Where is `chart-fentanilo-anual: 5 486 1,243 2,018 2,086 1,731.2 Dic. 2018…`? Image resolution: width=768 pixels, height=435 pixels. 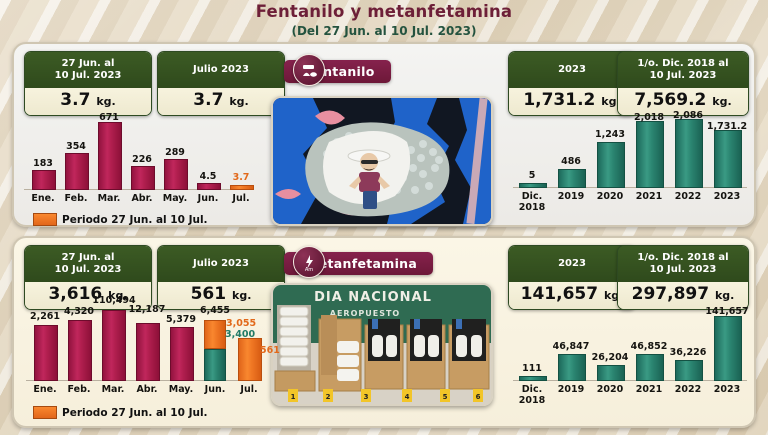 chart-fentanilo-anual: 5 486 1,243 2,018 2,086 1,731.2 Dic. 2018… is located at coordinates (630, 161).